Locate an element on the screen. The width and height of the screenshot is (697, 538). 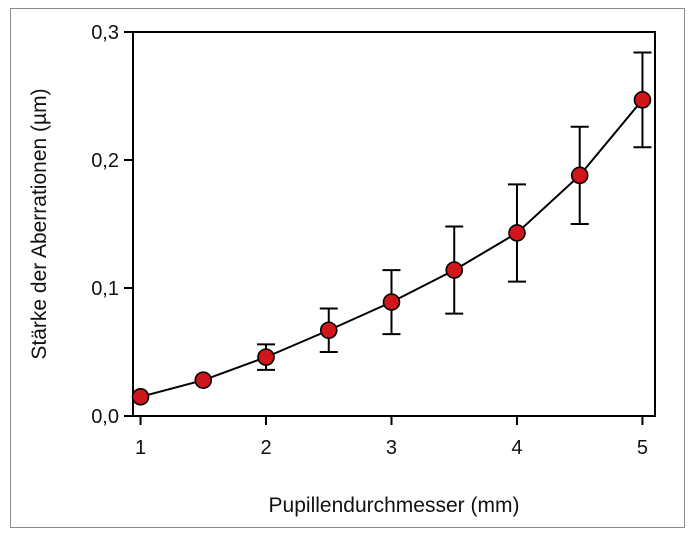
y-tick-label: 0,0 is located at coordinates (105, 417).